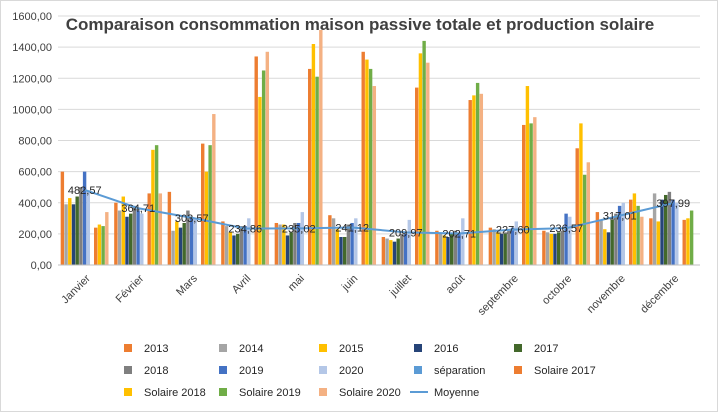 This screenshot has width=718, height=412. Describe the element at coordinates (156, 349) in the screenshot. I see `legend-label: 2013` at that location.